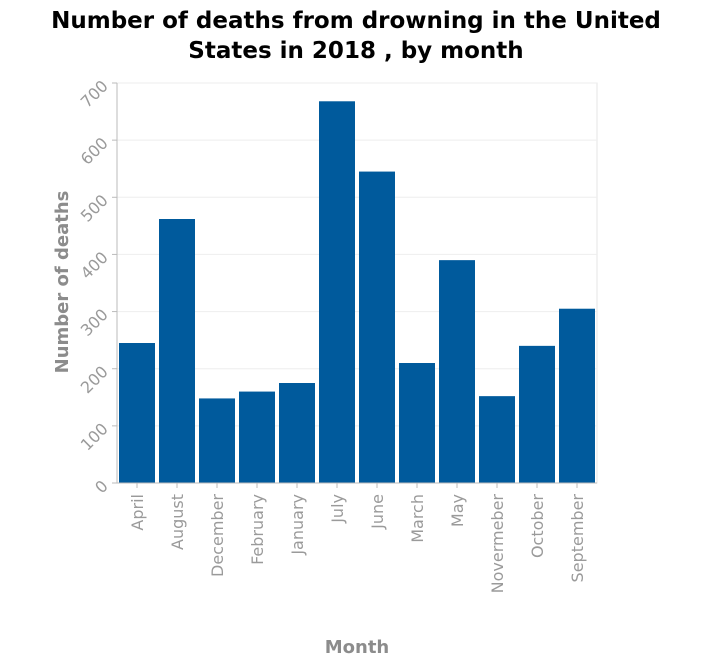 This screenshot has width=712, height=668. What do you see at coordinates (297, 525) in the screenshot?
I see `x-tick-label-january: January` at bounding box center [297, 525].